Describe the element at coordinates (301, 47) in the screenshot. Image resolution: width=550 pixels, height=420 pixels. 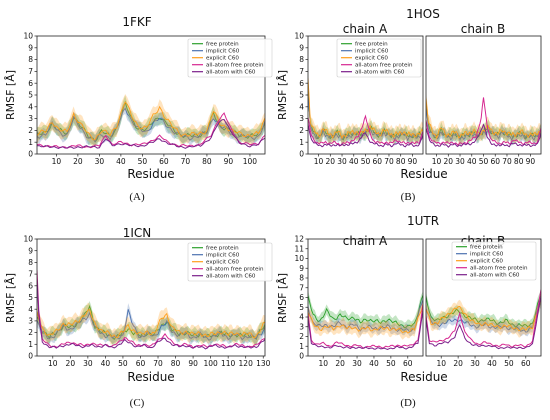
I see `panel-hos-0-ytick-label: 9` at that location.